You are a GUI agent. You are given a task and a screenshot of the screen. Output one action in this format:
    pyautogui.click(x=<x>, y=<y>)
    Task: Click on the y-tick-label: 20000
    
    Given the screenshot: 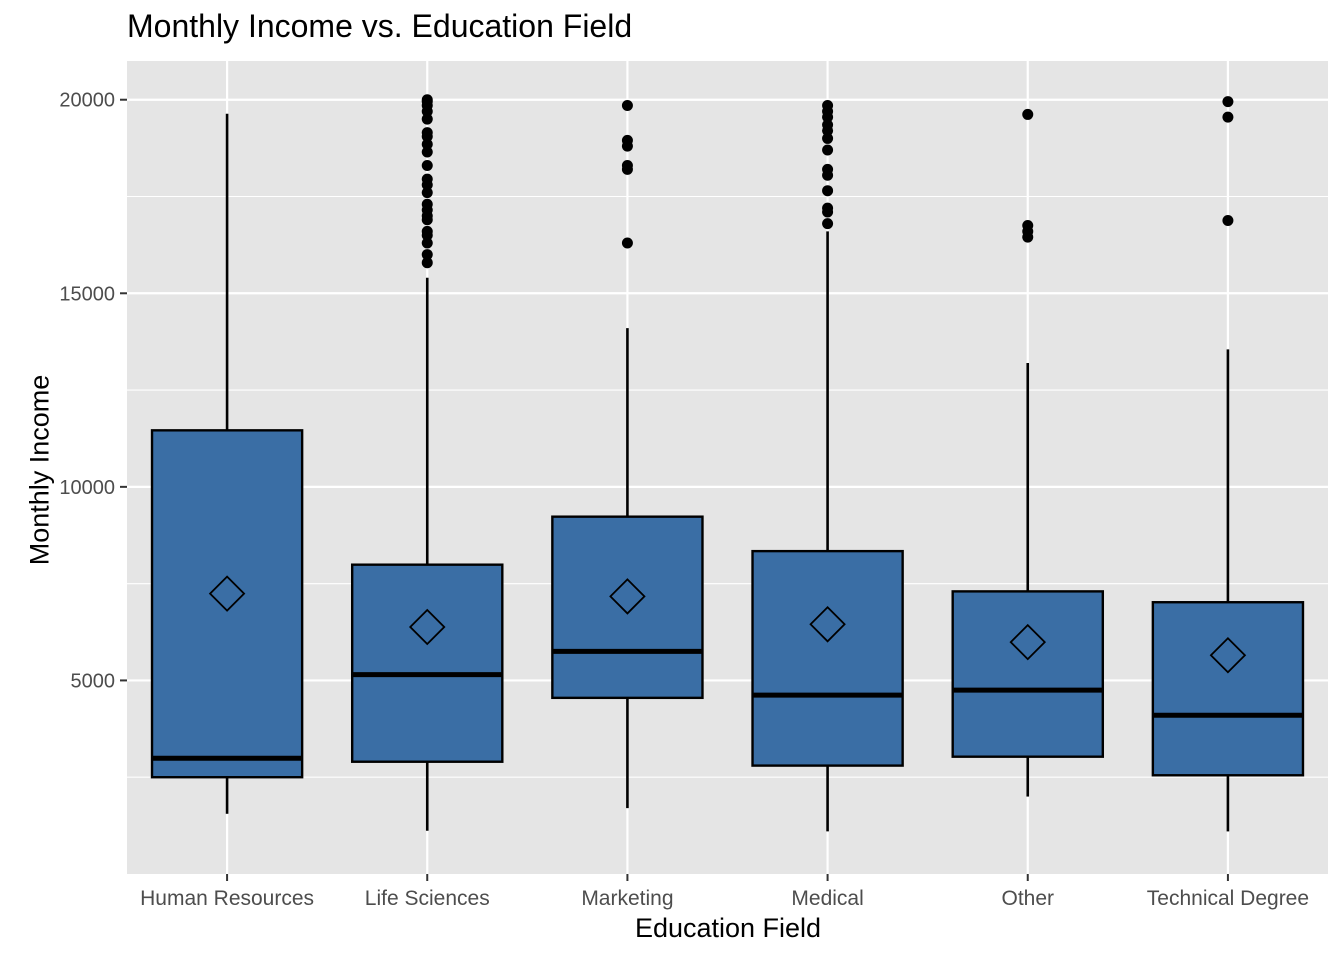 What is the action you would take?
    pyautogui.click(x=87, y=101)
    